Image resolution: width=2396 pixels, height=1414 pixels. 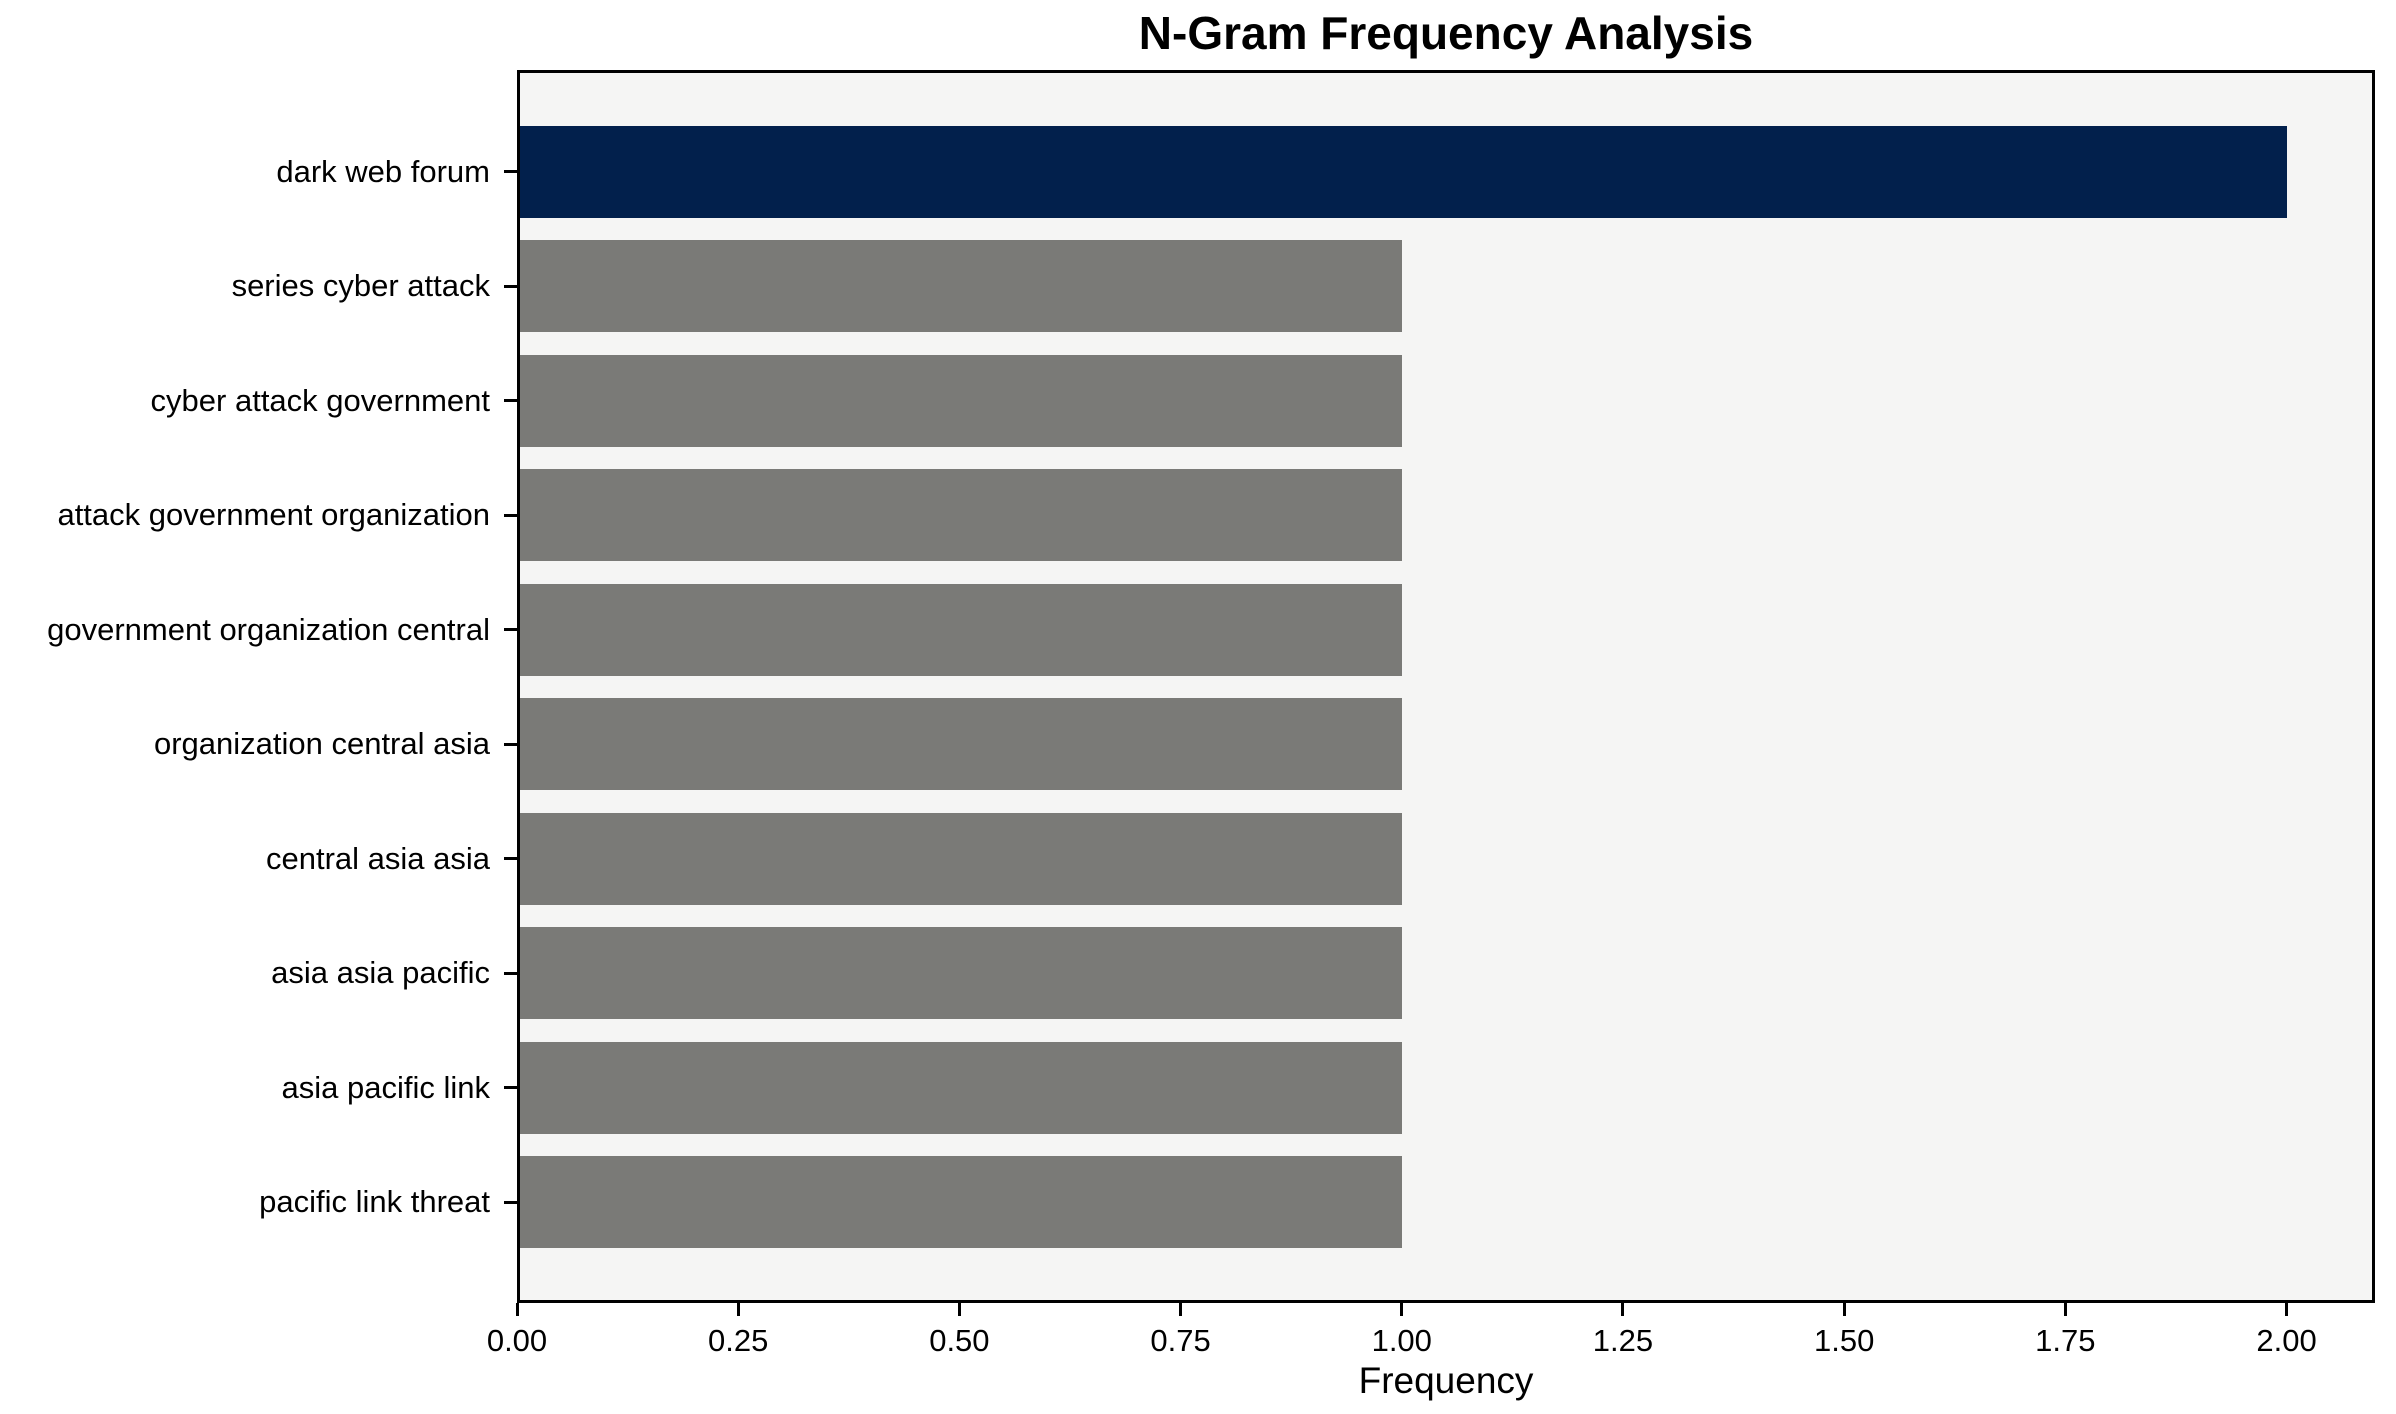 What do you see at coordinates (961, 286) in the screenshot?
I see `bar-series-cyber-attack` at bounding box center [961, 286].